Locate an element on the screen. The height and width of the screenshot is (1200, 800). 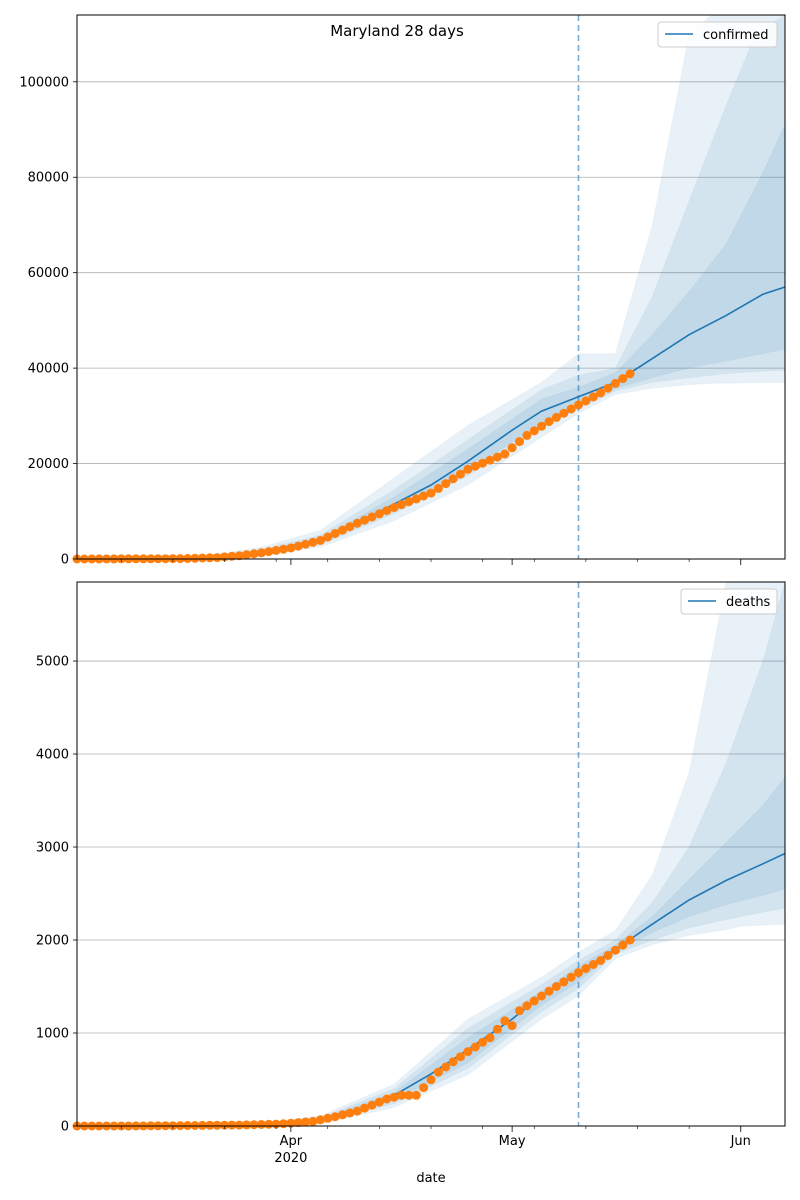
y-axis-ticks: 0 20000 40000 60000 80000 100000 is located at coordinates (48, 321).